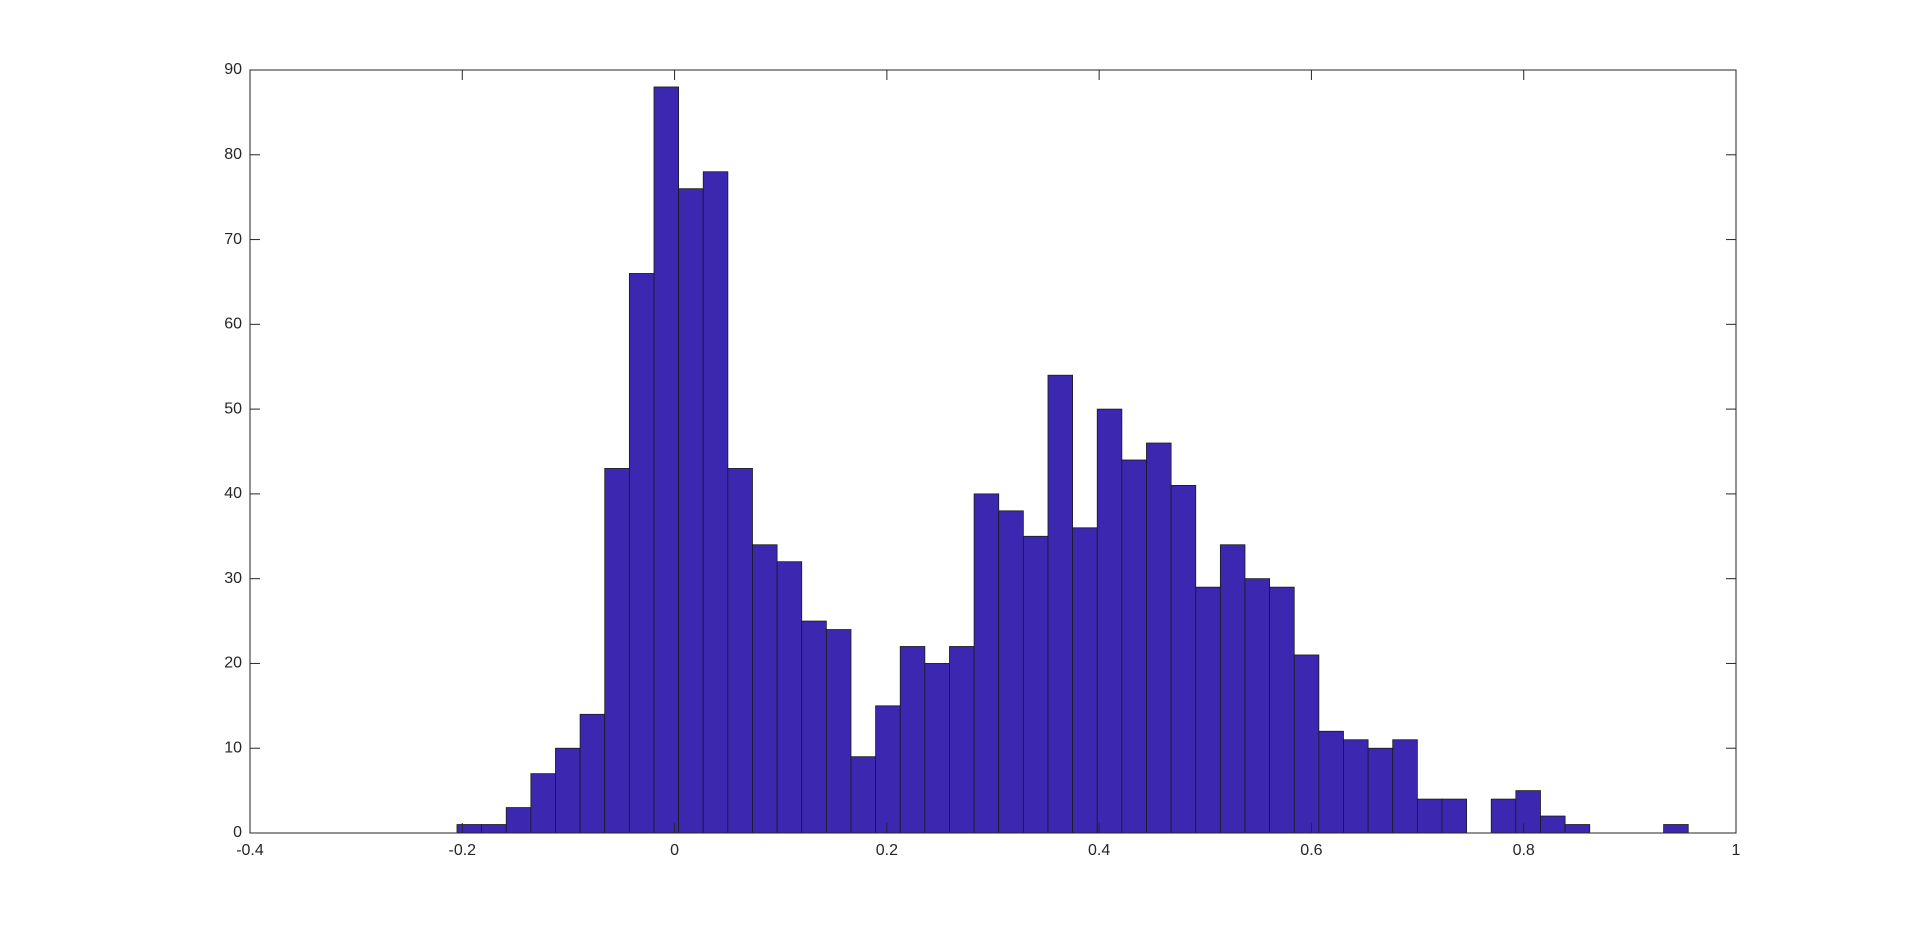  What do you see at coordinates (674, 850) in the screenshot?
I see `x-tick-label: 0` at bounding box center [674, 850].